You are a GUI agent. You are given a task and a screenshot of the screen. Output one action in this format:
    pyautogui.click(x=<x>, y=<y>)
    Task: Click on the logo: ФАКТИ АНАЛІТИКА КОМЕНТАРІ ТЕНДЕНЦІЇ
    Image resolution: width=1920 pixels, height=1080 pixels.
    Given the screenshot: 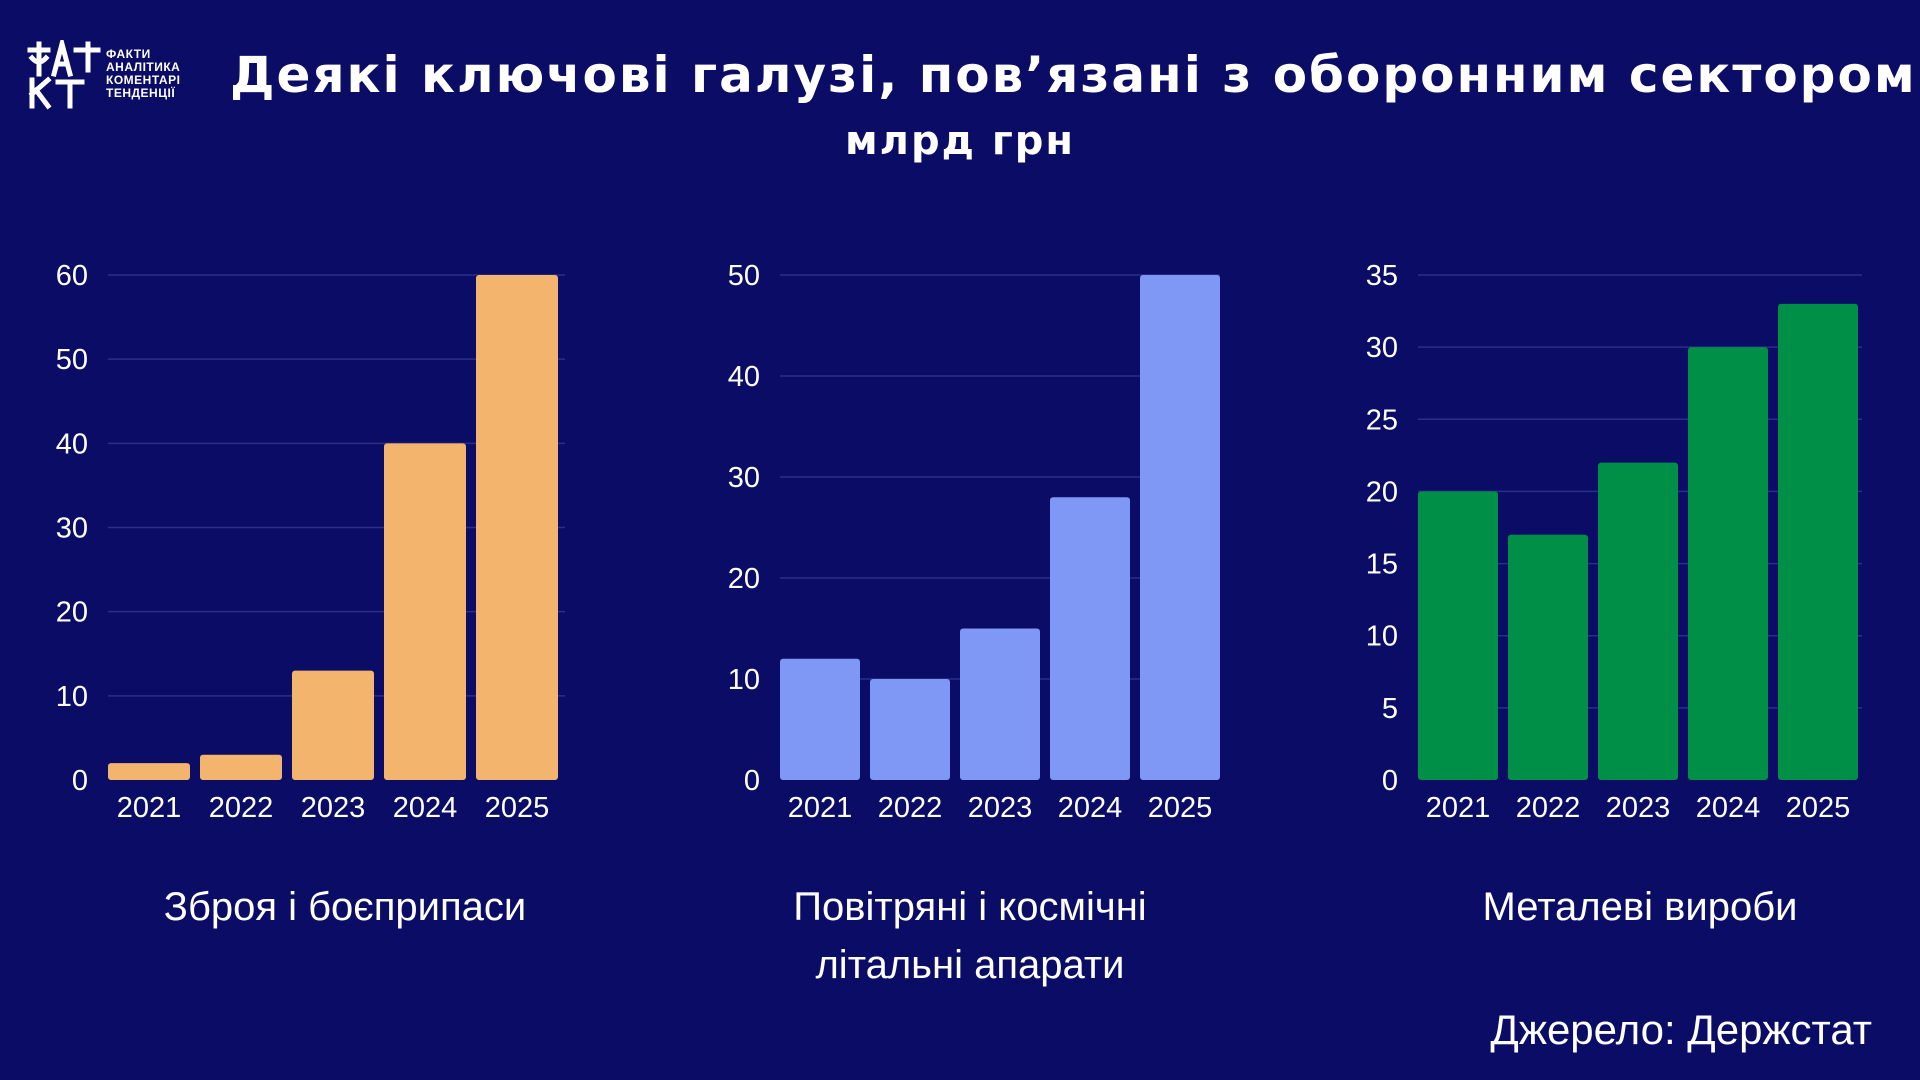 What is the action you would take?
    pyautogui.click(x=114, y=75)
    